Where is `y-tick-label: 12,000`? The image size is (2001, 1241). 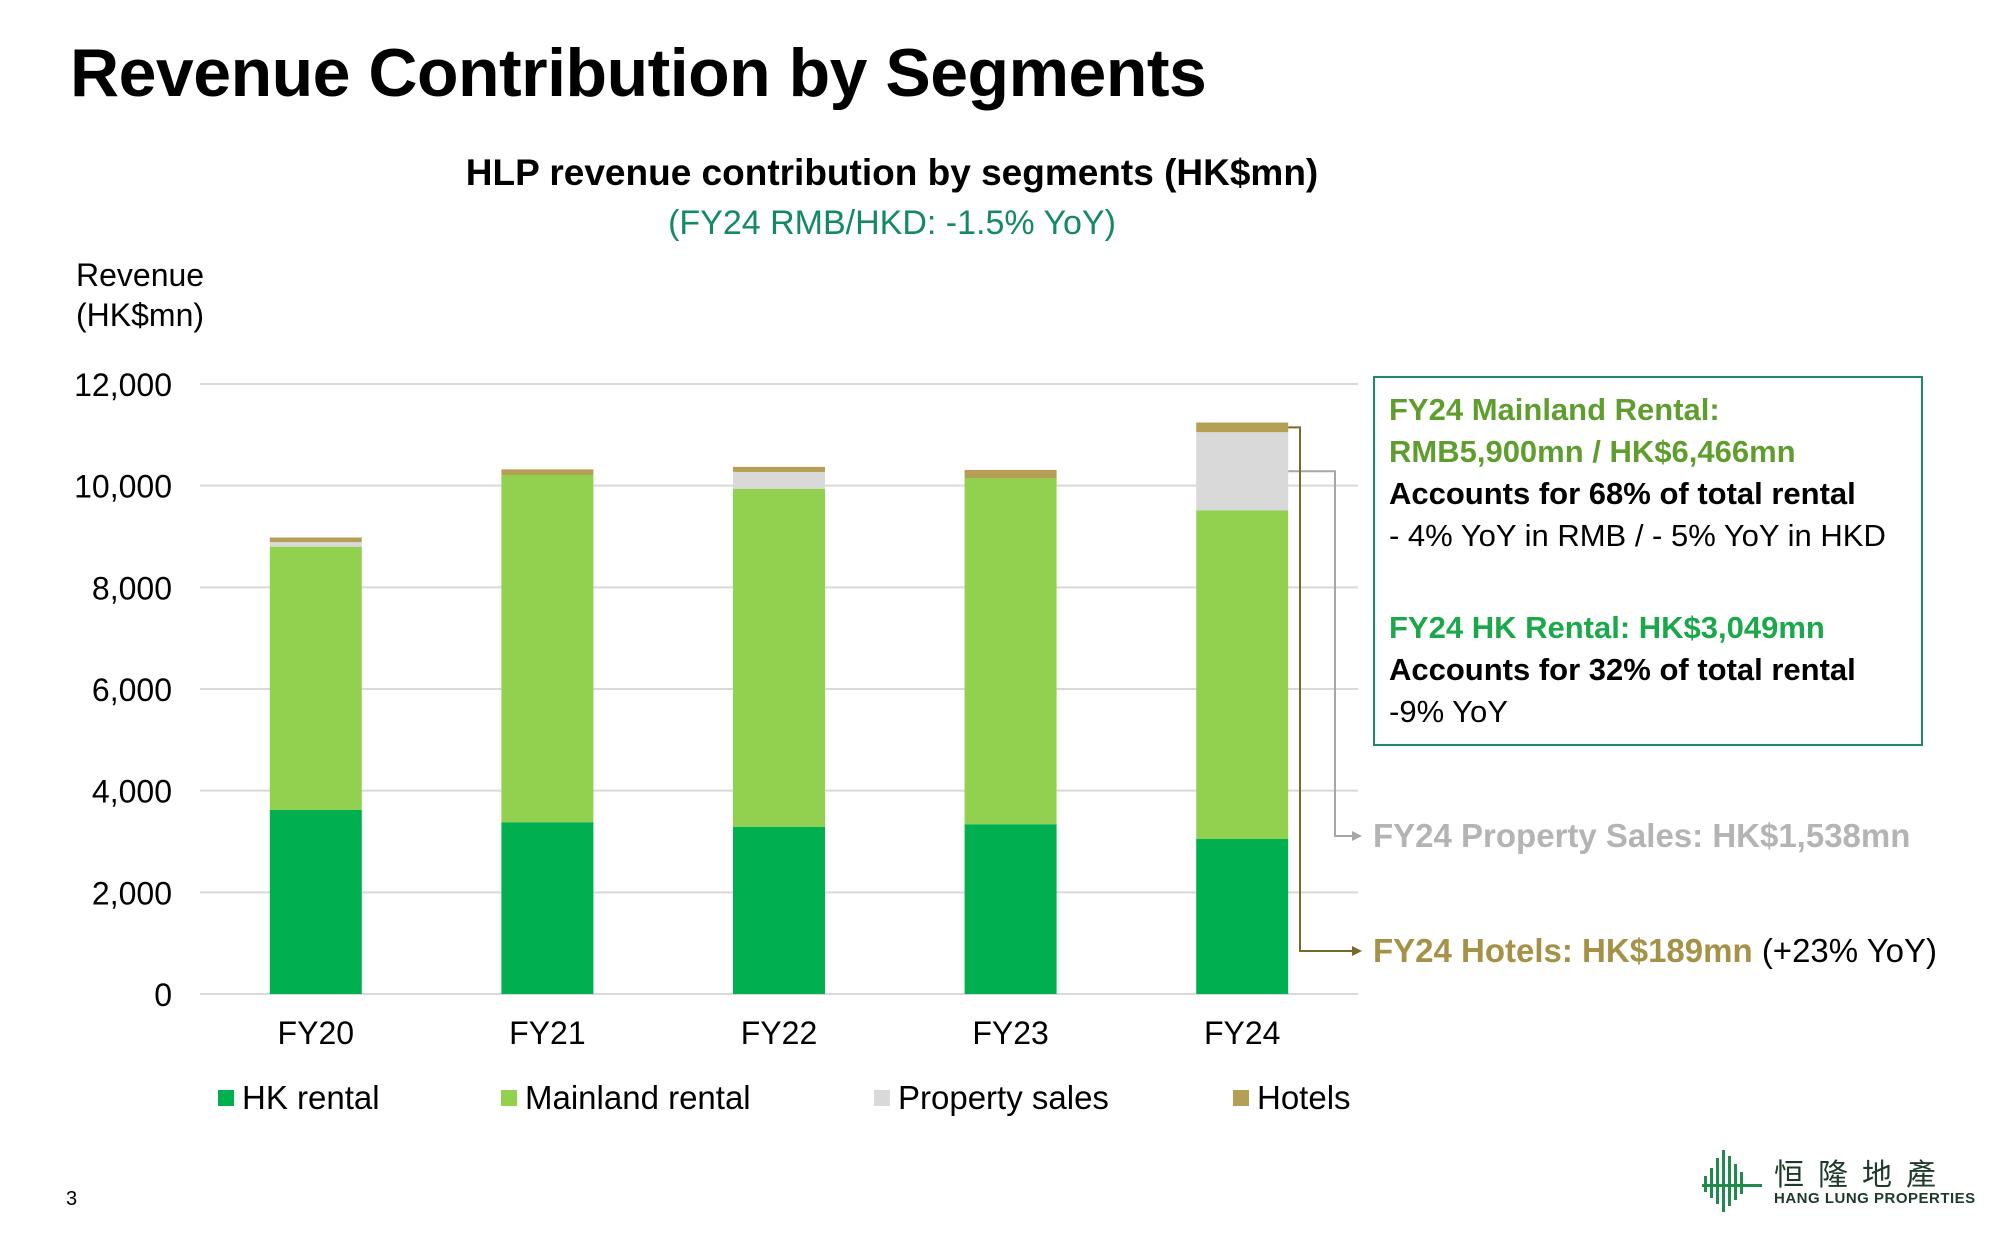
y-tick-label: 12,000 is located at coordinates (123, 385).